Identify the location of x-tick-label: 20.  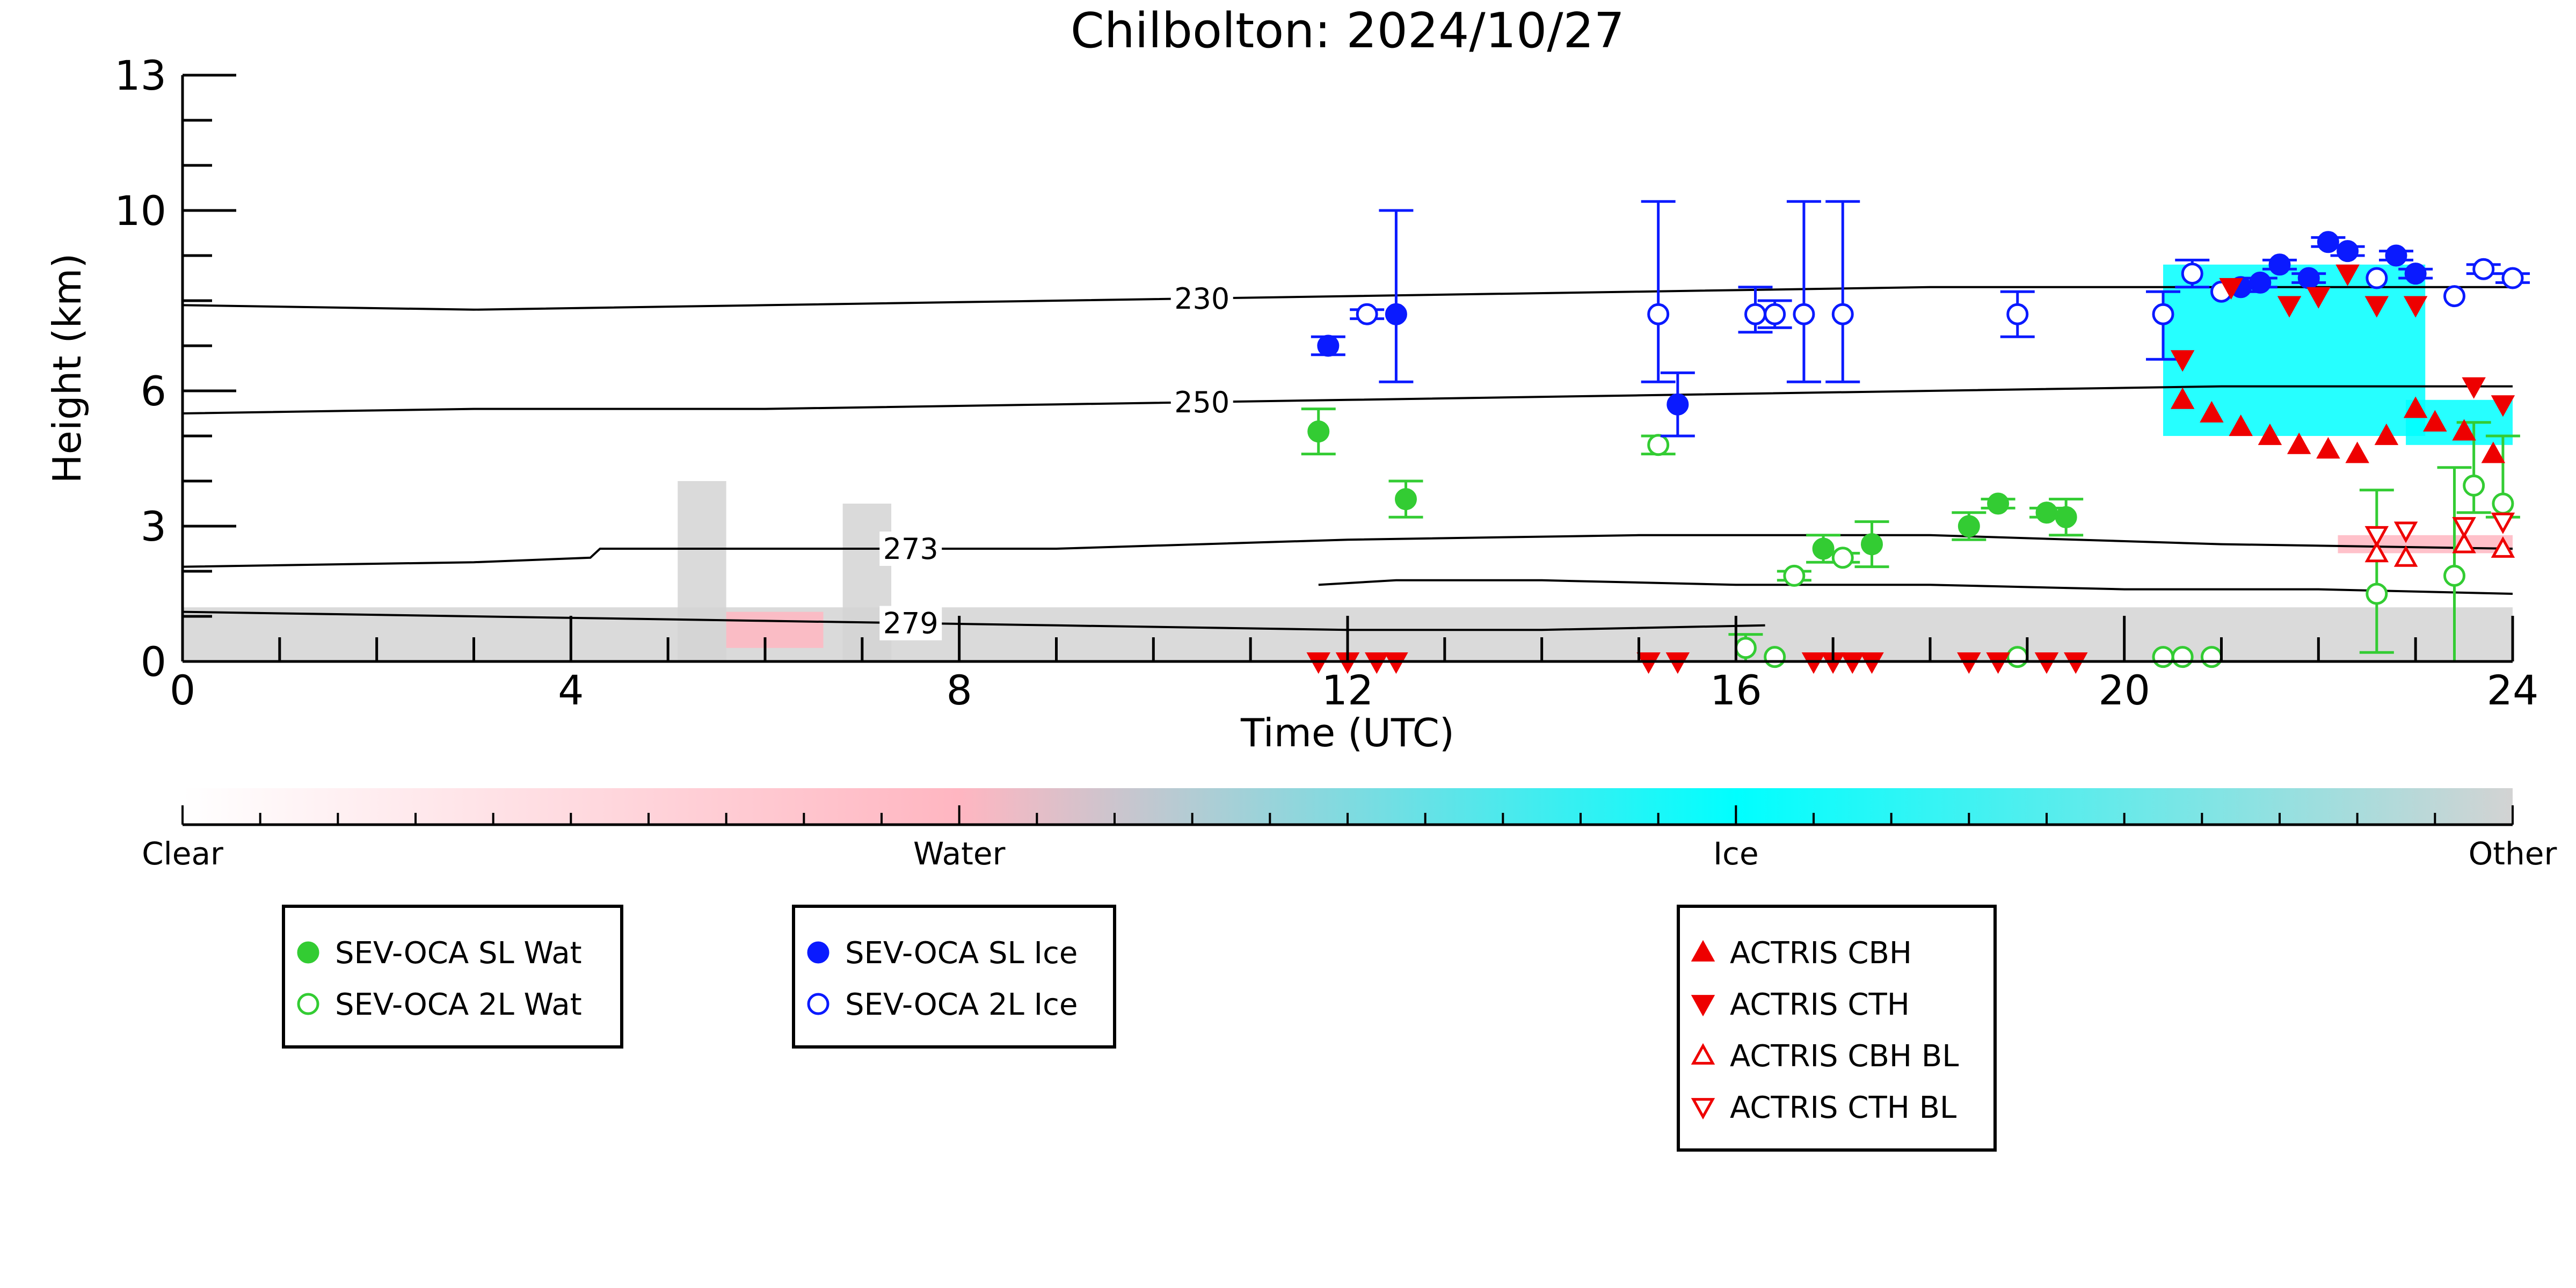
(2124, 690).